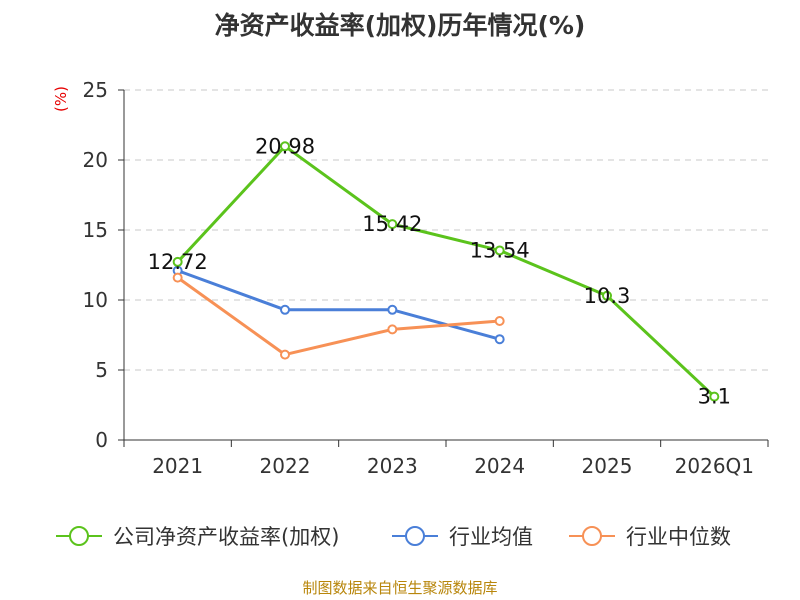 This screenshot has height=600, width=800. I want to click on point-s0-2023, so click(392, 224).